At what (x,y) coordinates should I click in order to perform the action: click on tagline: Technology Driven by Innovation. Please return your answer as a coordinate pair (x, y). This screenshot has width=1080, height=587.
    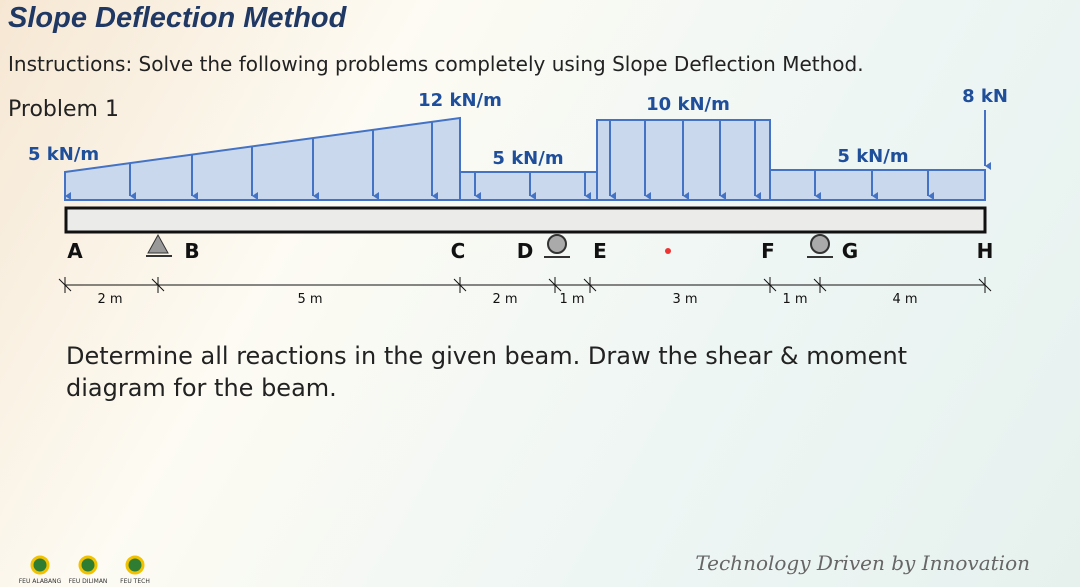
    Looking at the image, I should click on (862, 563).